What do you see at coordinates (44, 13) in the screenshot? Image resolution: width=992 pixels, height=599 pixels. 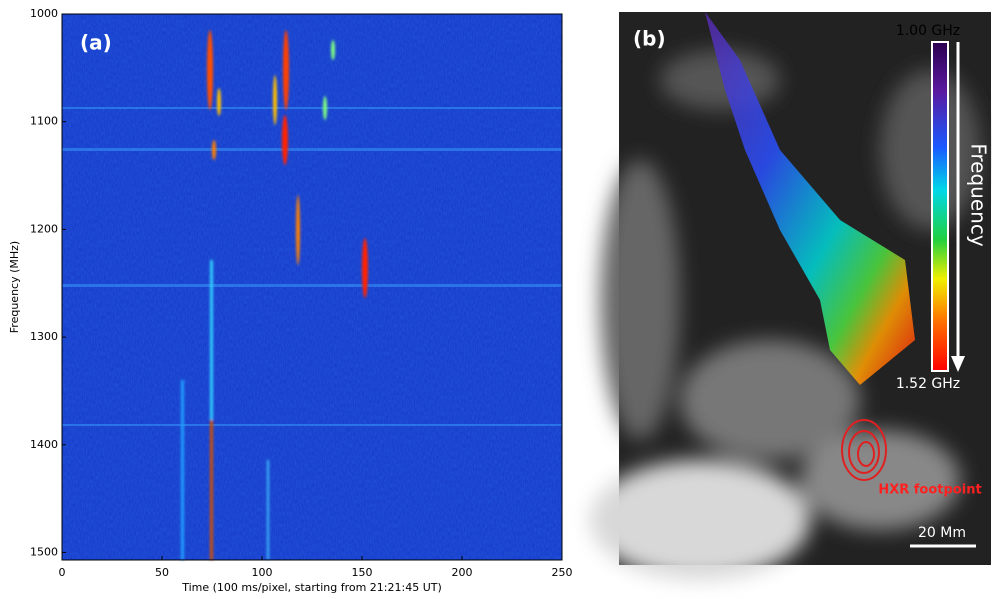 I see `y-tick-label: 1000` at bounding box center [44, 13].